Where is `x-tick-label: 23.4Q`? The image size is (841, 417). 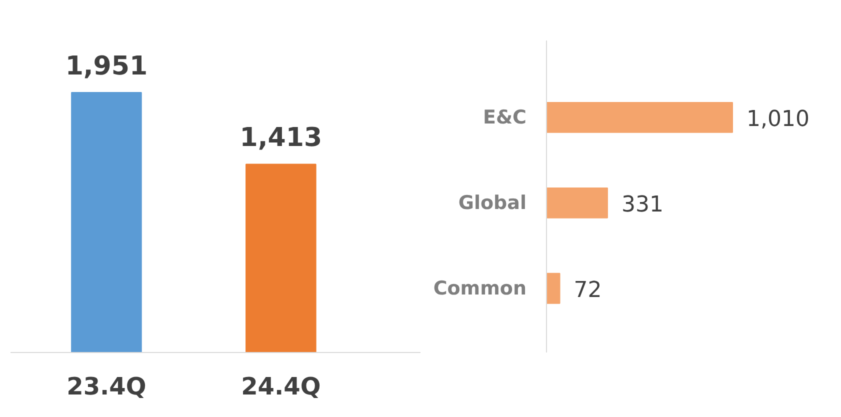
x-tick-label: 23.4Q is located at coordinates (106, 386).